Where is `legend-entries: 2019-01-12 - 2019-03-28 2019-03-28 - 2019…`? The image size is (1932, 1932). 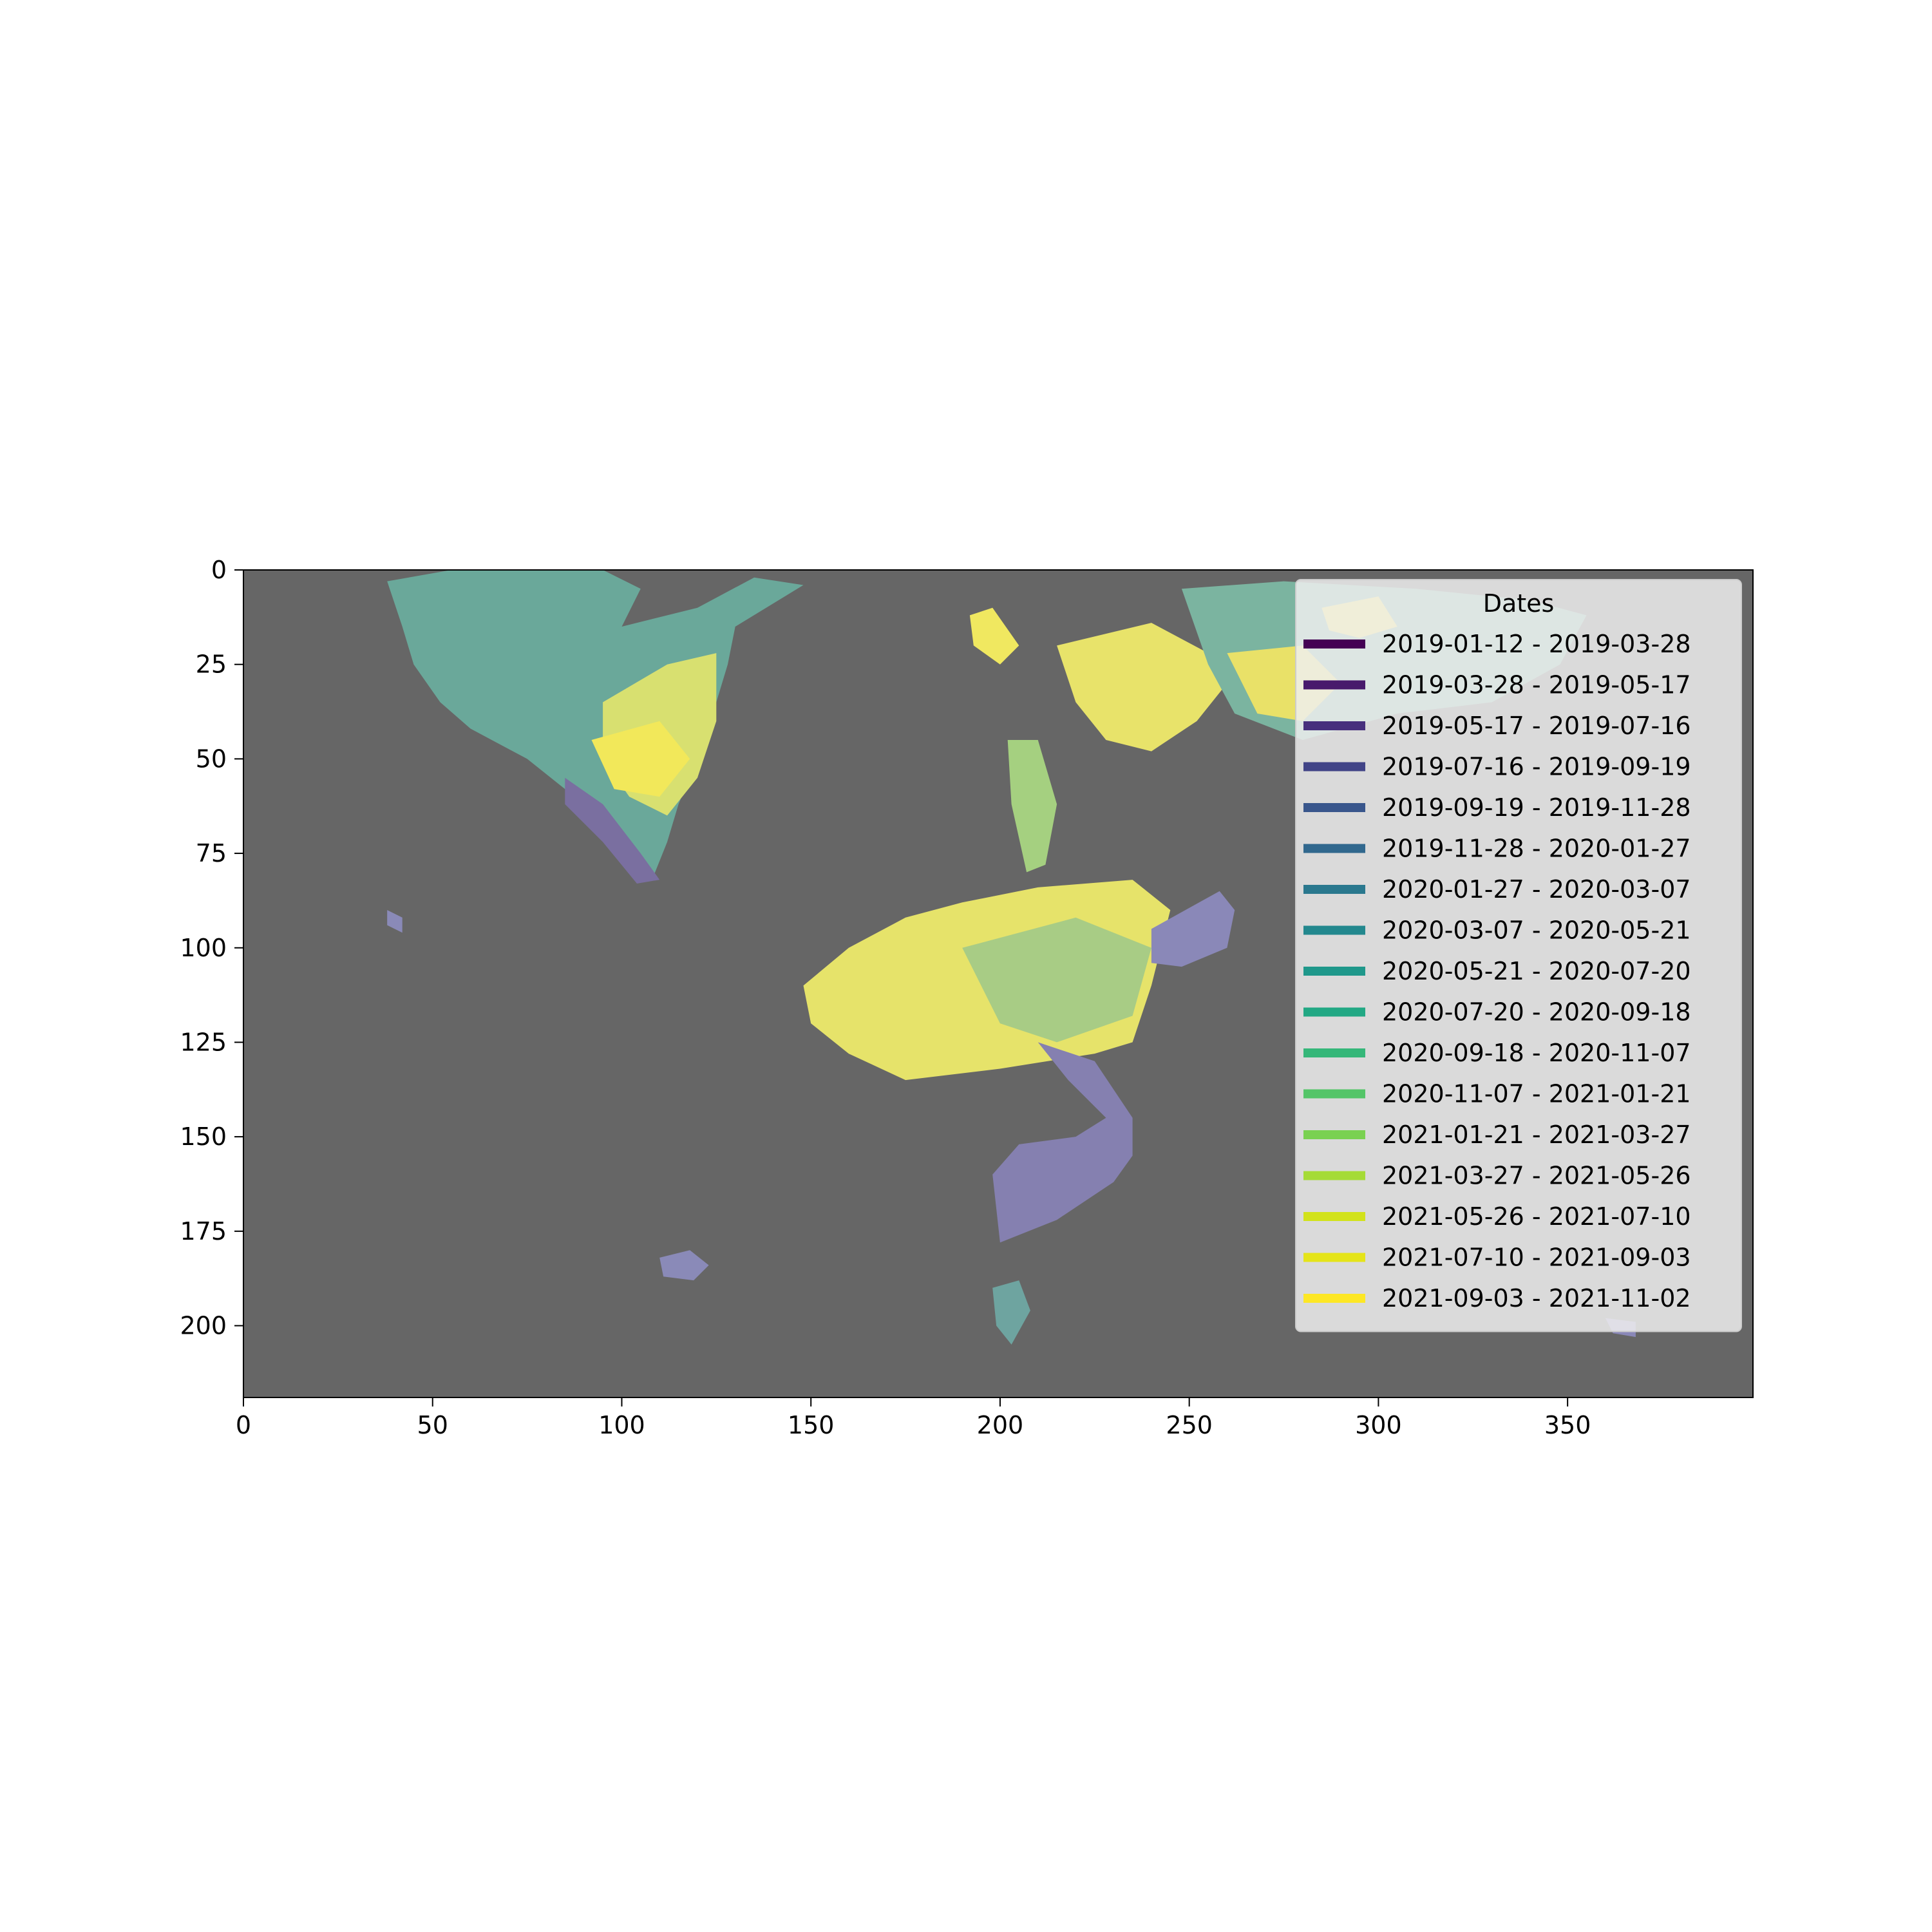
legend-entries: 2019-01-12 - 2019-03-28 2019-03-28 - 2019… is located at coordinates (1497, 971).